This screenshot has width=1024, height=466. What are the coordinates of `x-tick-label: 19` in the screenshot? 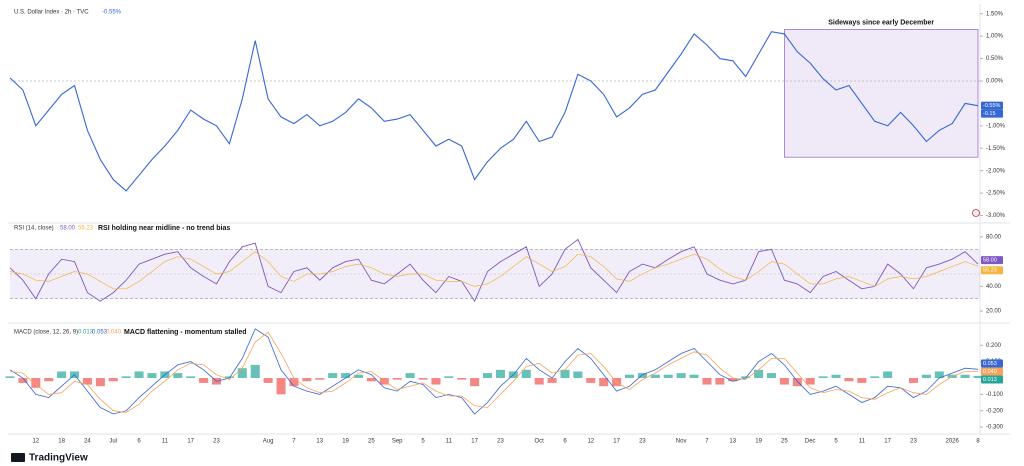 It's located at (758, 442).